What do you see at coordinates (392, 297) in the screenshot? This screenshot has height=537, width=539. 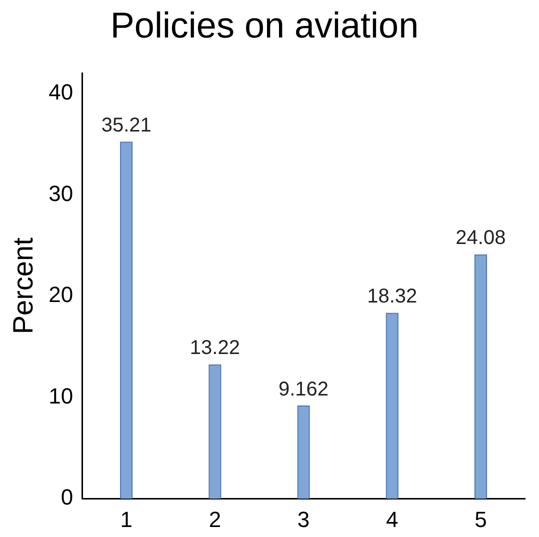 I see `data-label: 18.32` at bounding box center [392, 297].